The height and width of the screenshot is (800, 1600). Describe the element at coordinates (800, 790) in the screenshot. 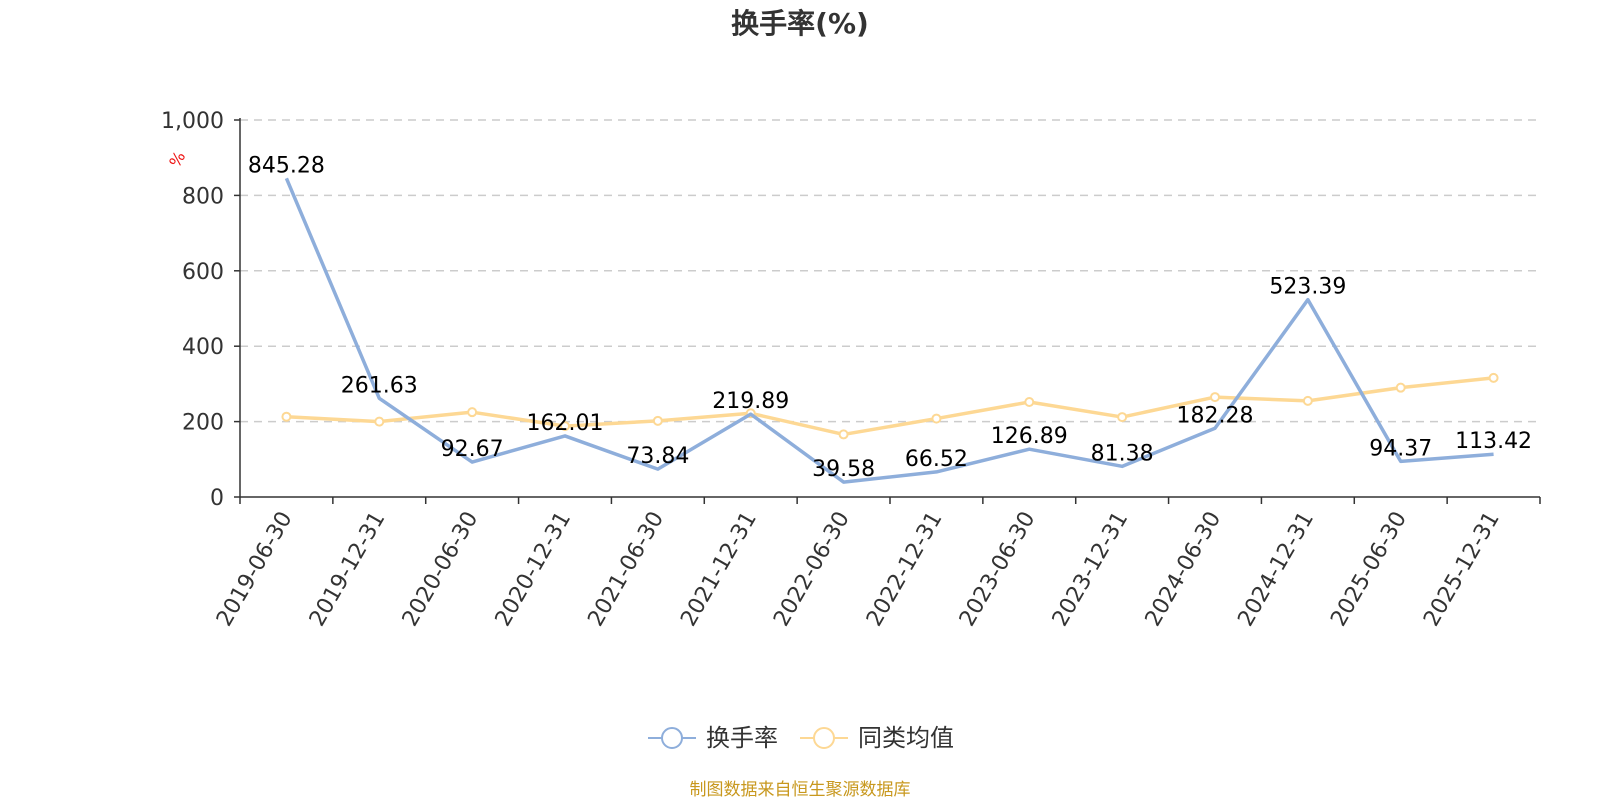

I see `data-source-note: 制图数据来自恒生聚源数据库` at that location.